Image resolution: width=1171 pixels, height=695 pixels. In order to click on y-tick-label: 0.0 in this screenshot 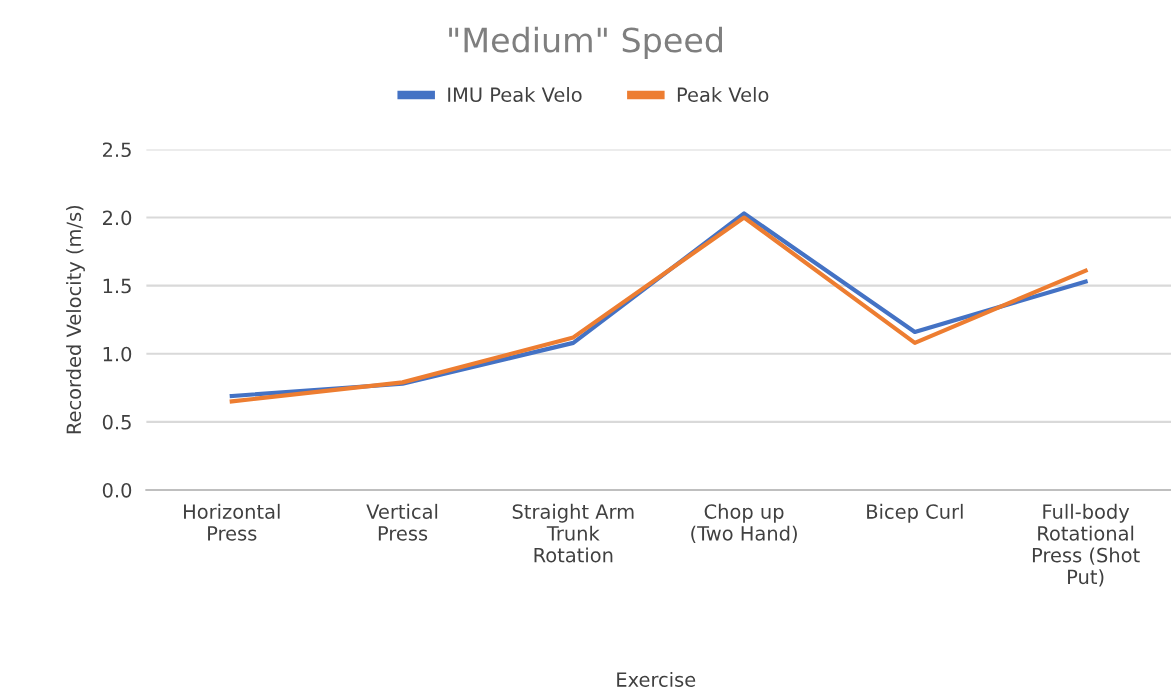, I will do `click(117, 490)`.